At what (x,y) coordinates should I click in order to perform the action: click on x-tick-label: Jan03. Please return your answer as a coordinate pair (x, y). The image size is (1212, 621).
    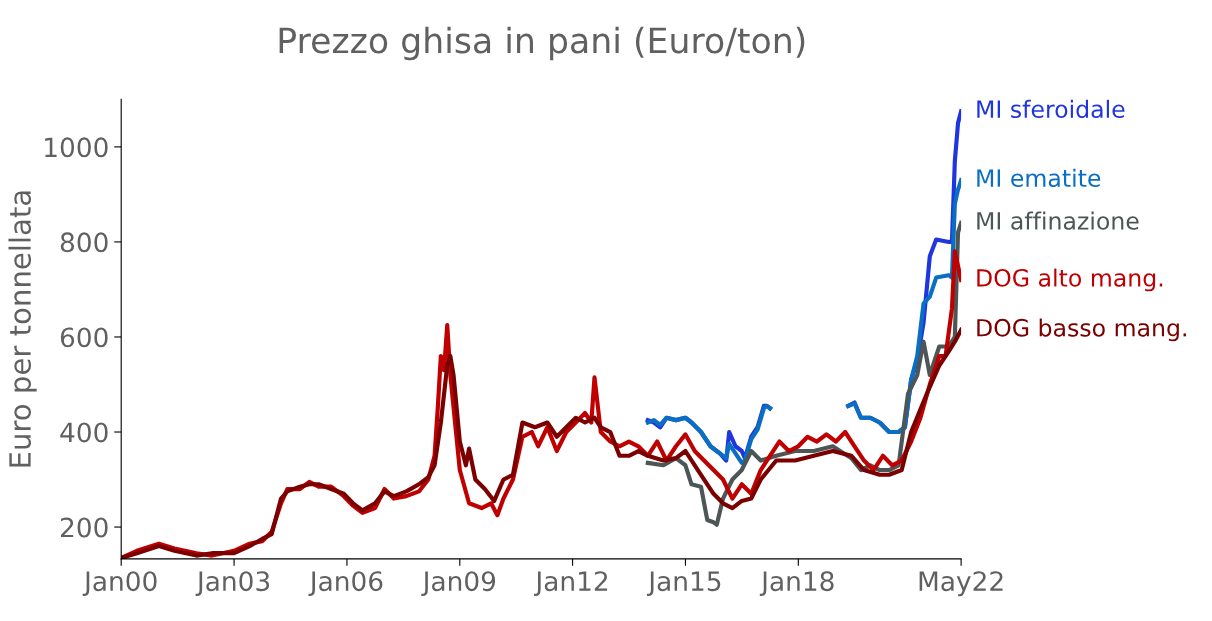
    Looking at the image, I should click on (232, 584).